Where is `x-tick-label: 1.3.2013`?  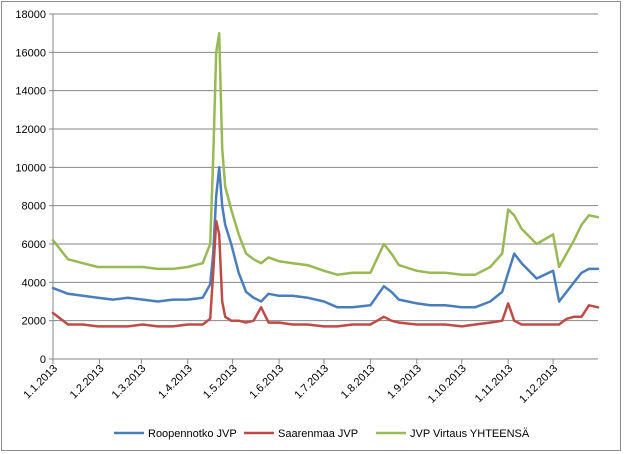
x-tick-label: 1.3.2013 is located at coordinates (129, 382).